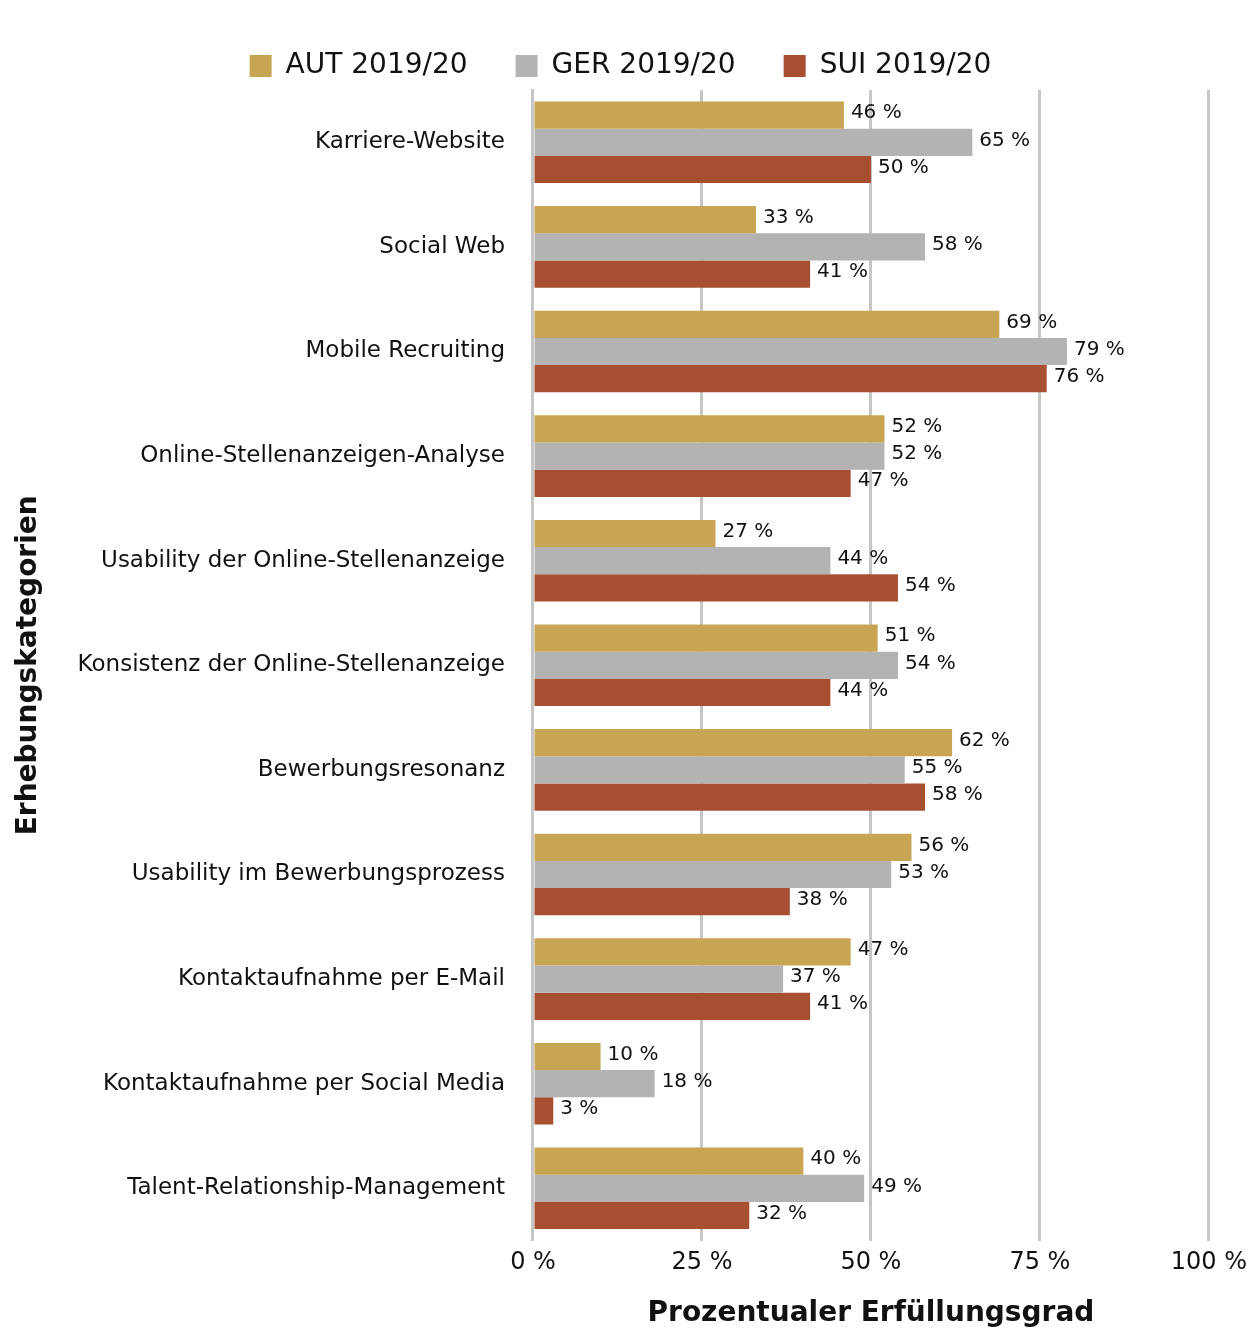  What do you see at coordinates (924, 870) in the screenshot?
I see `data-label: 53 %` at bounding box center [924, 870].